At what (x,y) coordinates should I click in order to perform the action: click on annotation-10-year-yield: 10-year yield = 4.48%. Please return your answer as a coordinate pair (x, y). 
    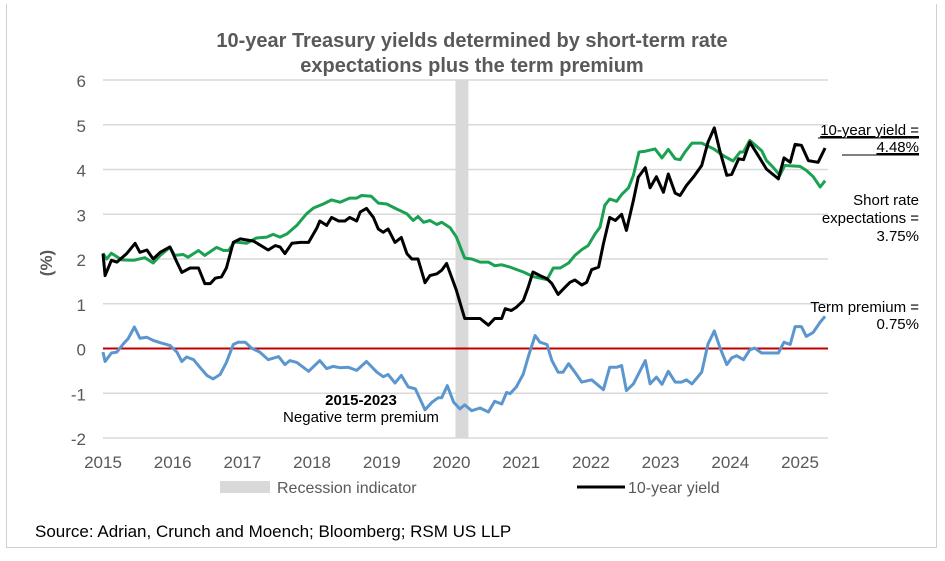
    Looking at the image, I should click on (868, 139).